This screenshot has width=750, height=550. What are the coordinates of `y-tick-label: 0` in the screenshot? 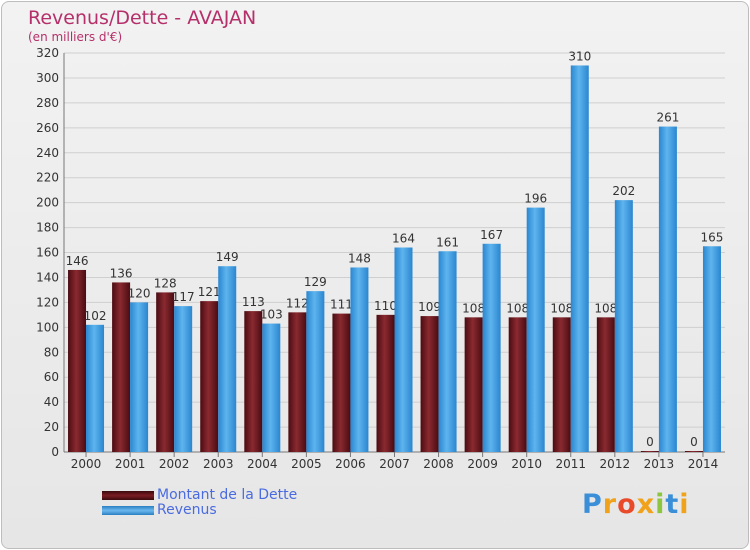 It's located at (55, 452).